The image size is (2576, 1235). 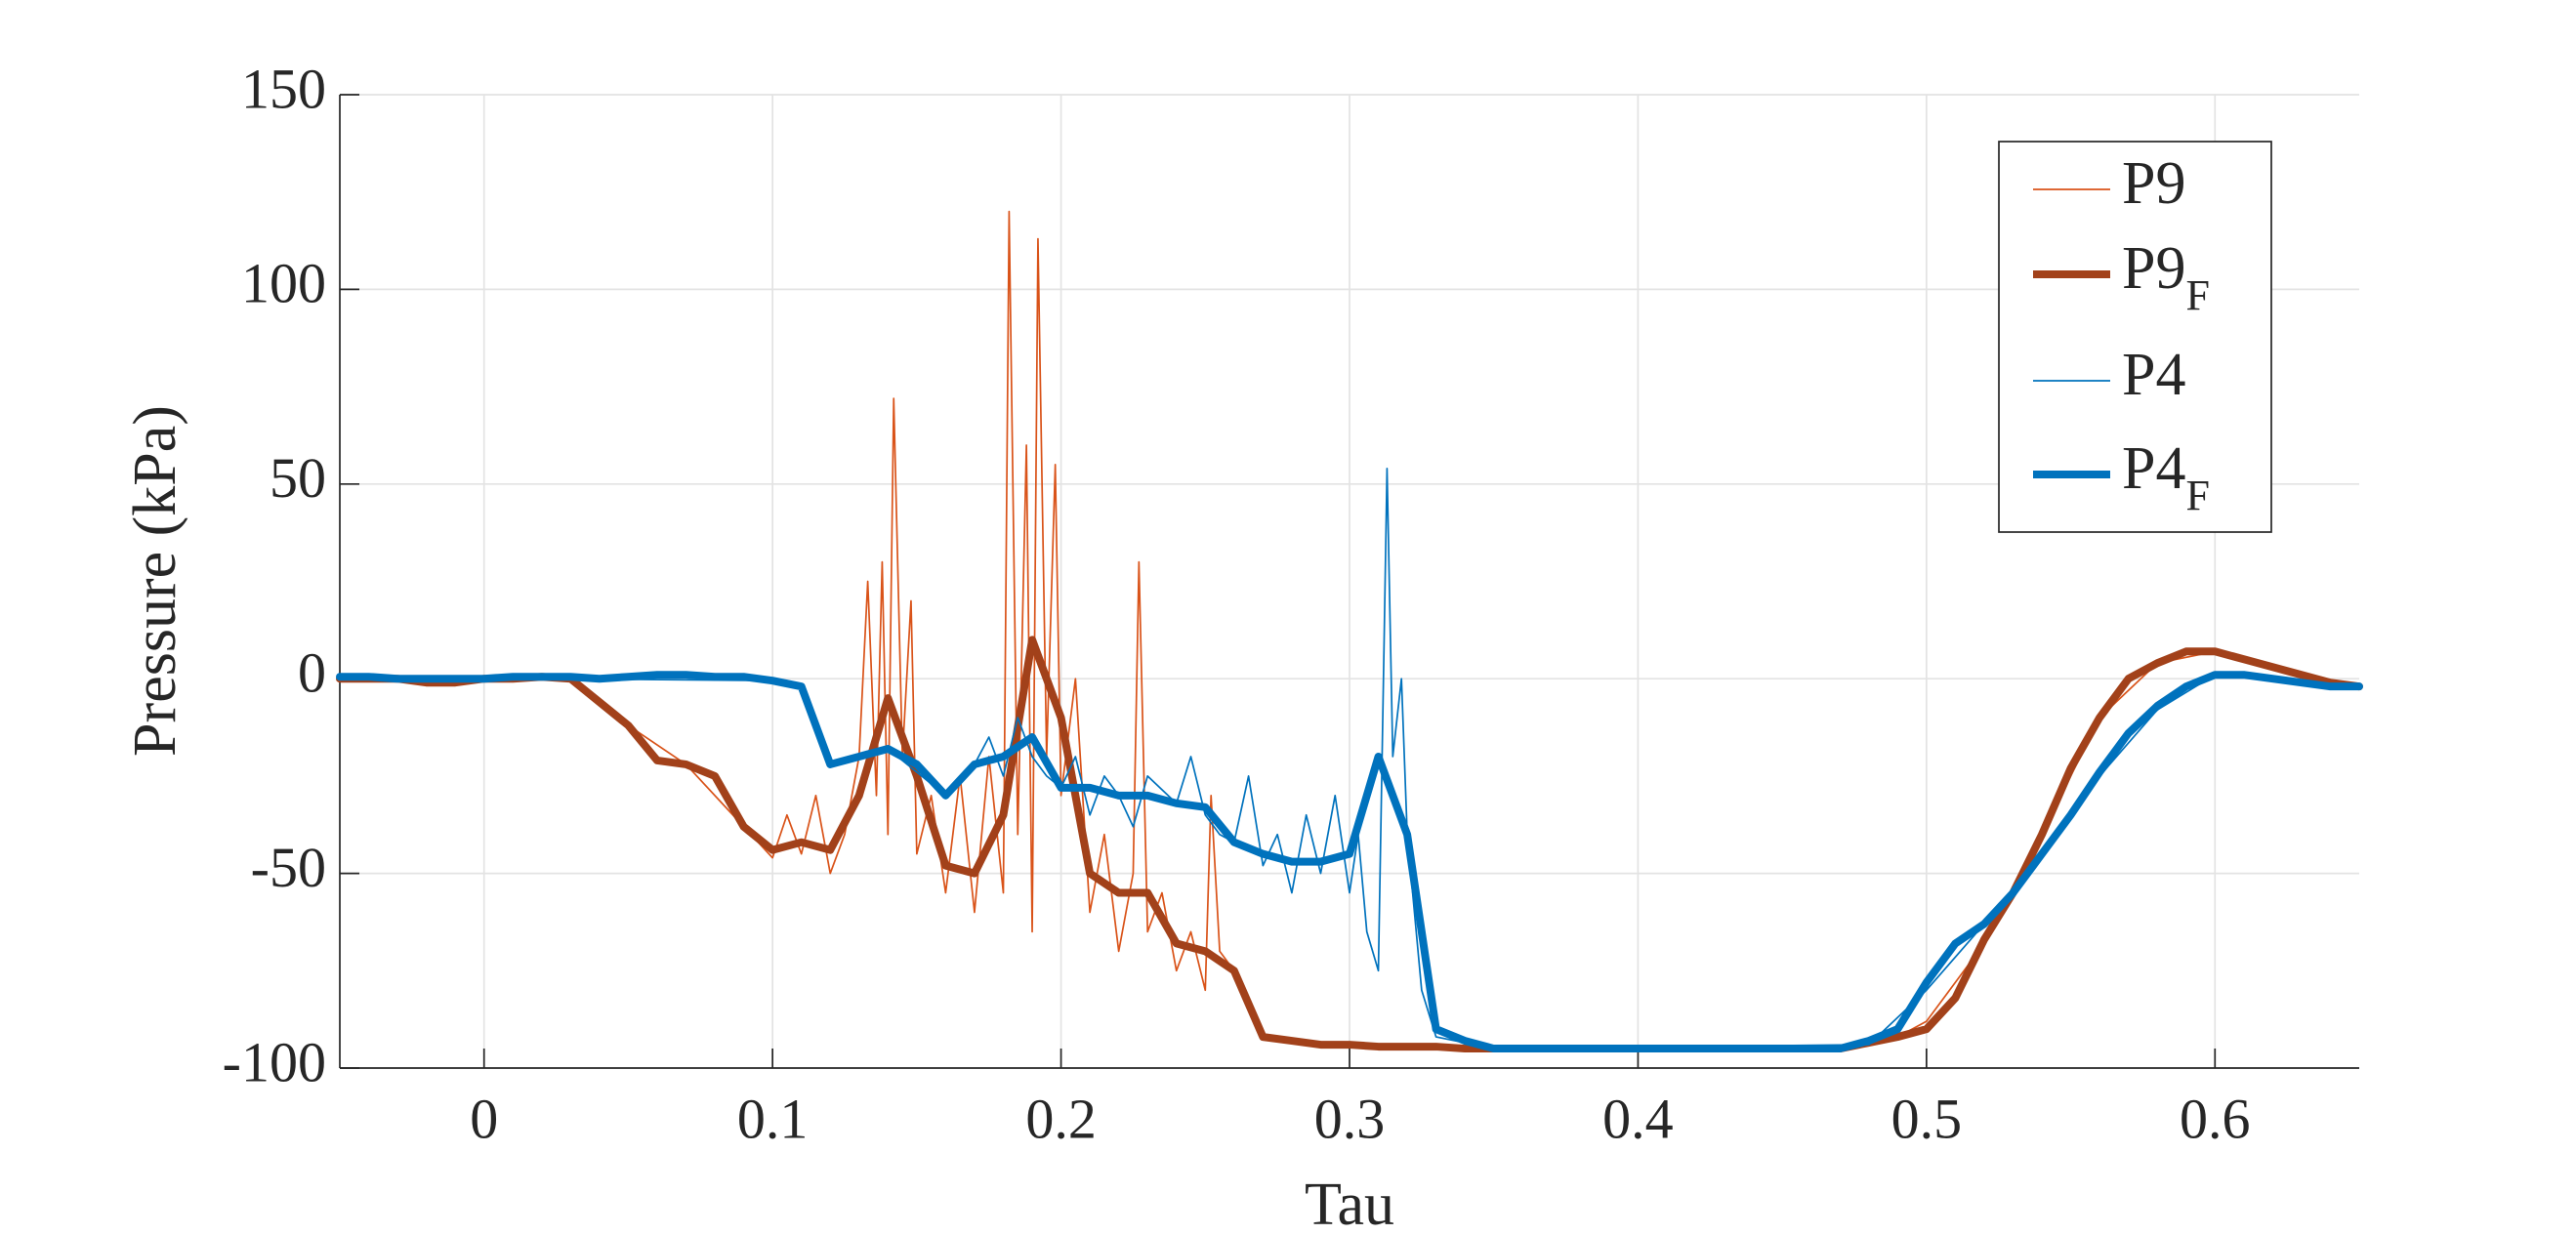 What do you see at coordinates (1350, 1118) in the screenshot?
I see `x-tick-label: 0.3` at bounding box center [1350, 1118].